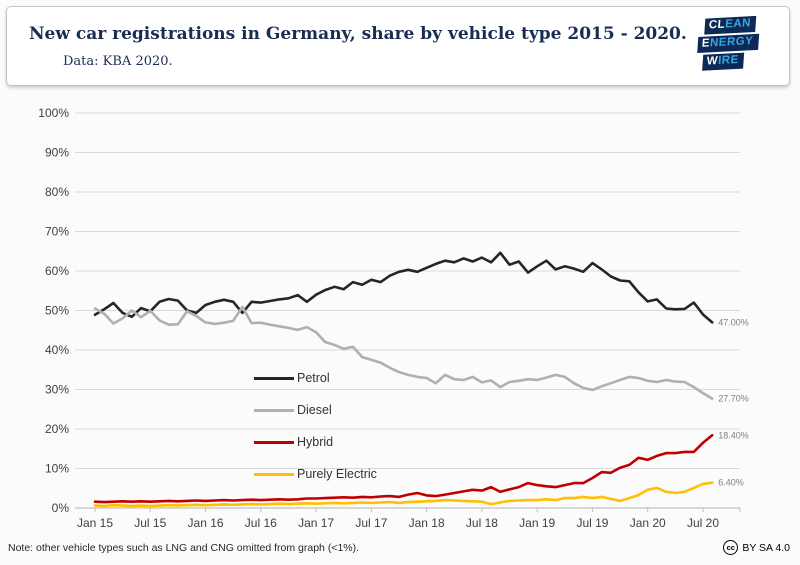 This screenshot has height=565, width=800. What do you see at coordinates (733, 435) in the screenshot?
I see `end-label-hybrid: 18.40%` at bounding box center [733, 435].